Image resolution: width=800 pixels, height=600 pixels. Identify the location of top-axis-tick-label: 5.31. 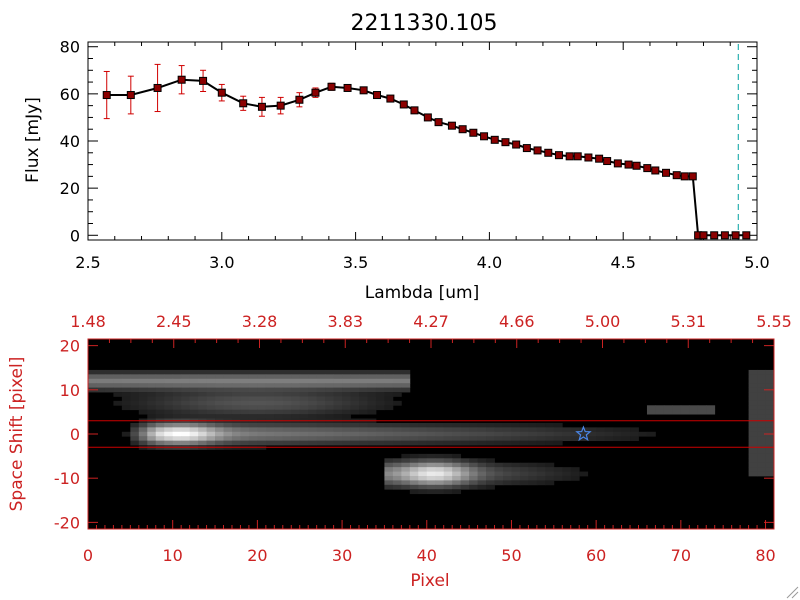
(688, 321).